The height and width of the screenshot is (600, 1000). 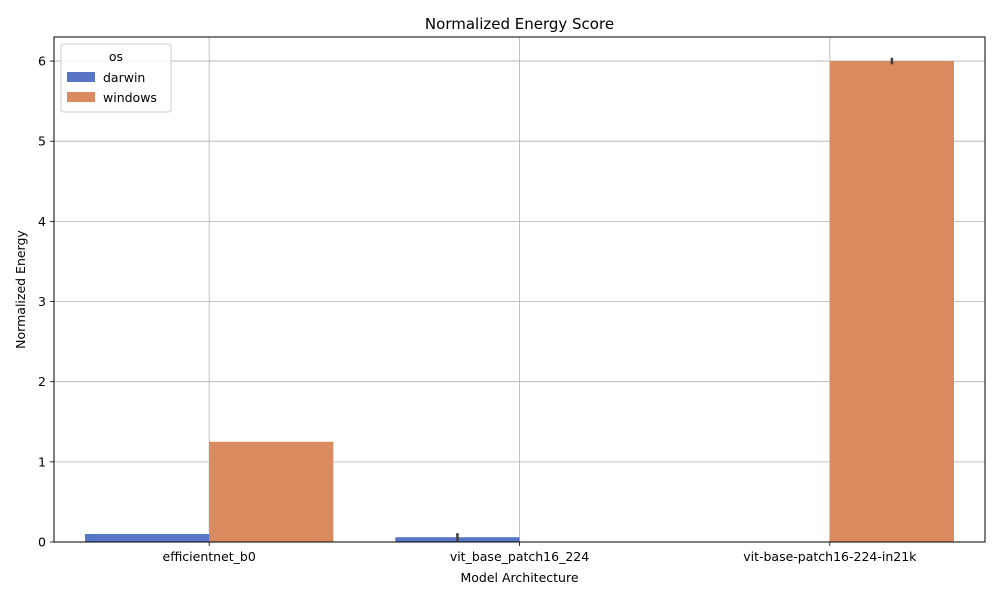 I want to click on y-tick-label: 3, so click(x=42, y=301).